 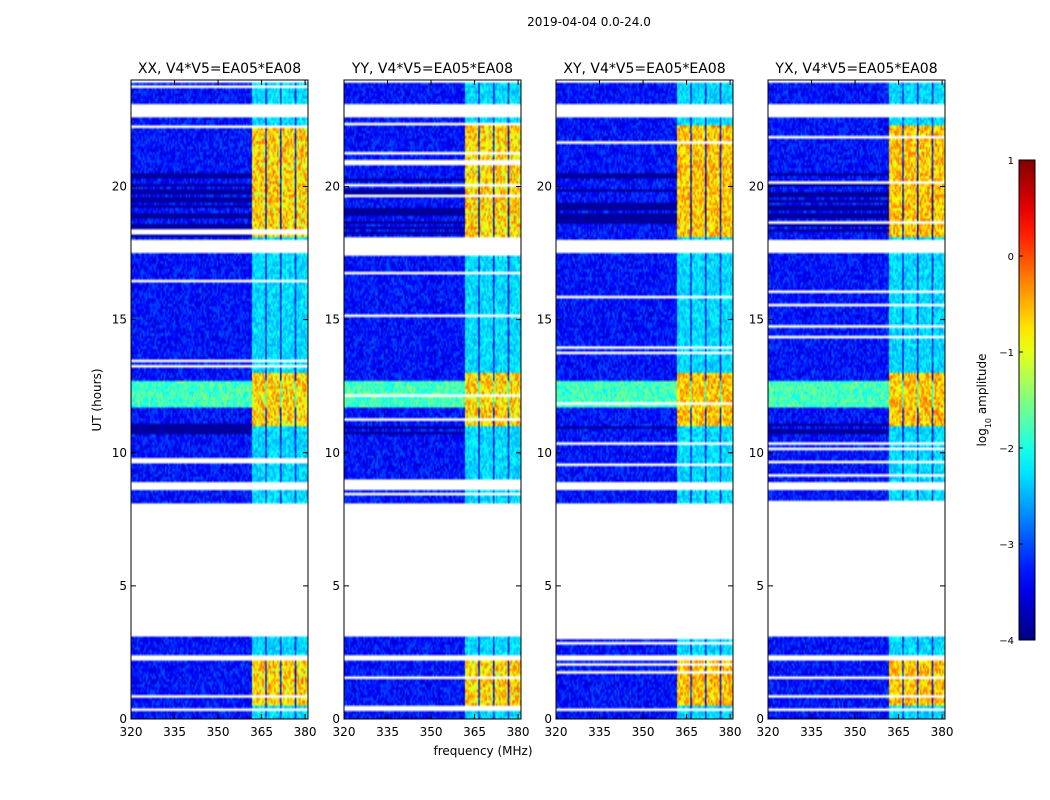 What do you see at coordinates (644, 69) in the screenshot?
I see `panel-title: XY, V4*V5=EA05*EA08` at bounding box center [644, 69].